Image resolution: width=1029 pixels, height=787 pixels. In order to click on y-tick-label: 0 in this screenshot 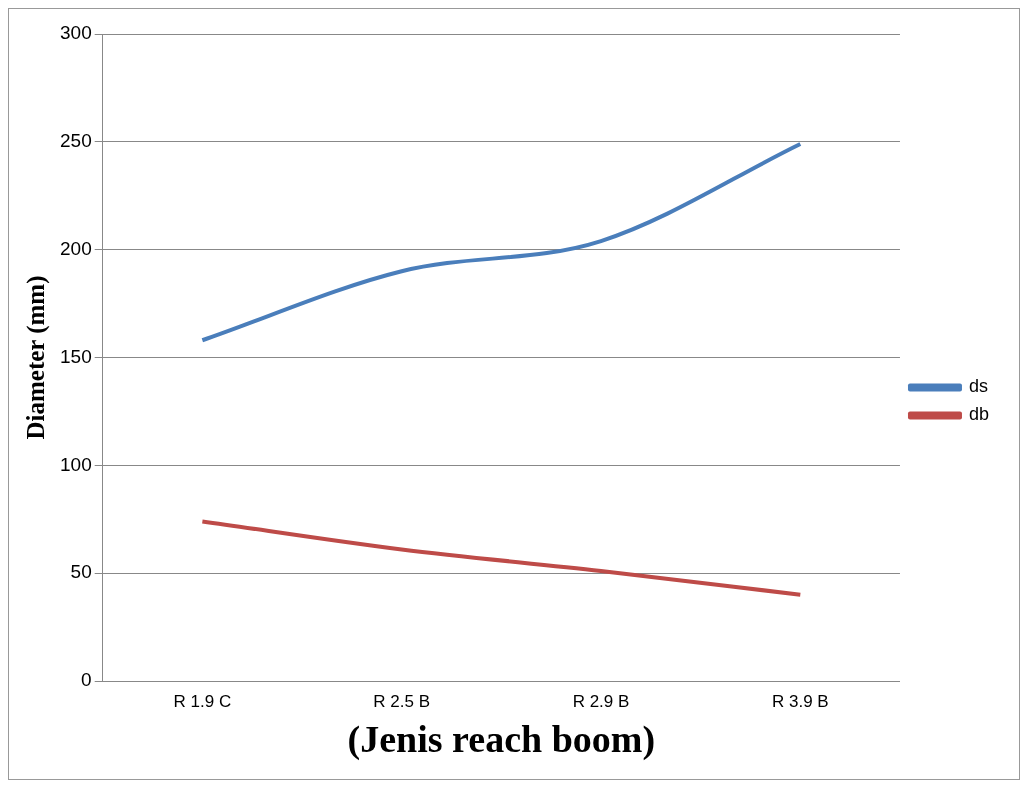, I will do `click(86, 680)`.